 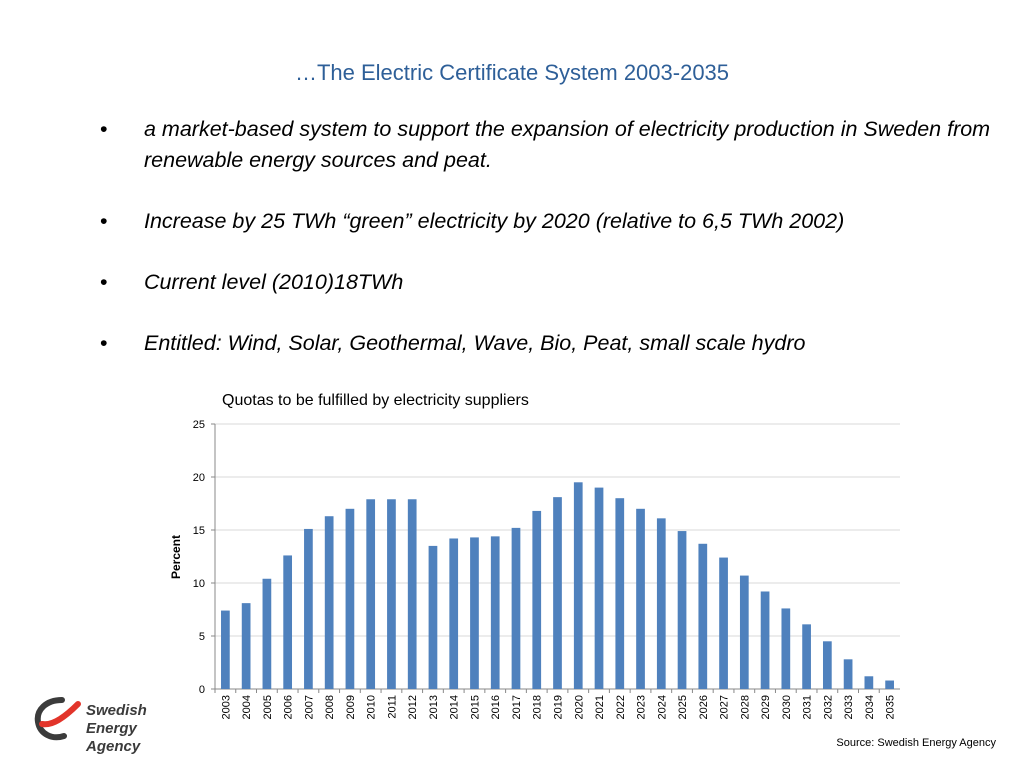 I want to click on y-tick-label: 25, so click(x=199, y=425).